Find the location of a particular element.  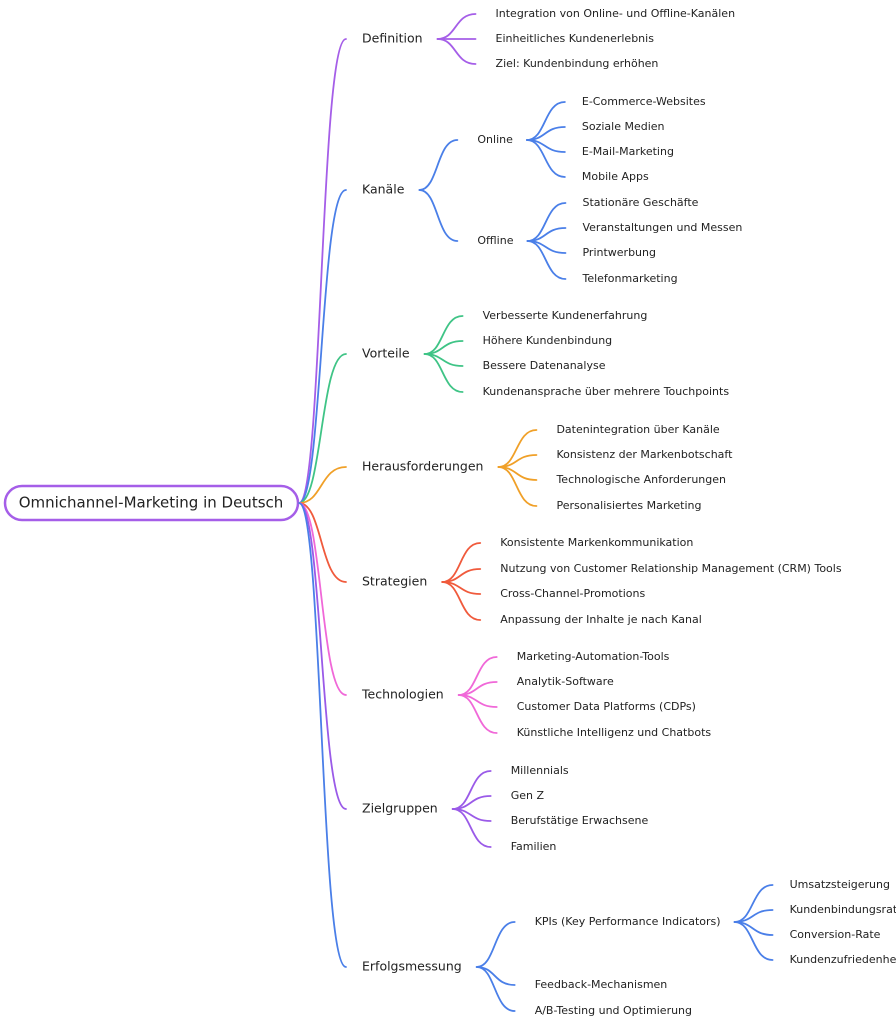

grandchild-label: Kundenbindungsrate is located at coordinates (843, 909).